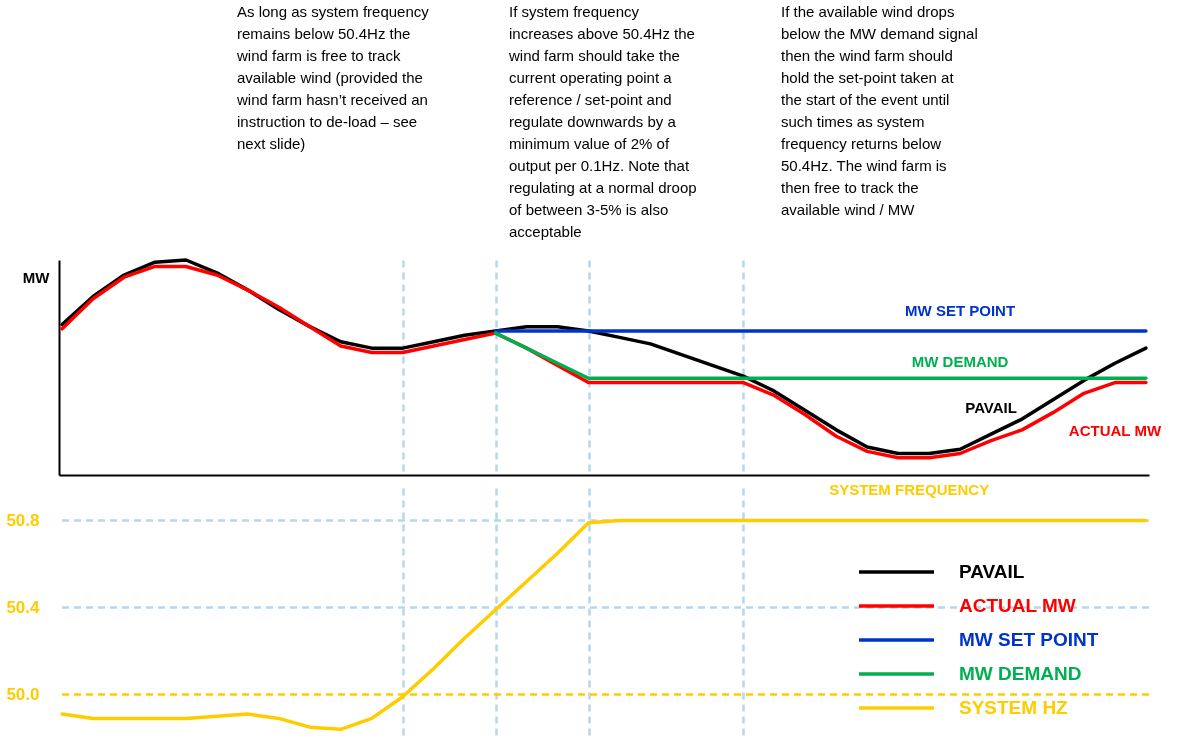 The width and height of the screenshot is (1185, 754). I want to click on y-tick-label: 50.8, so click(23, 521).